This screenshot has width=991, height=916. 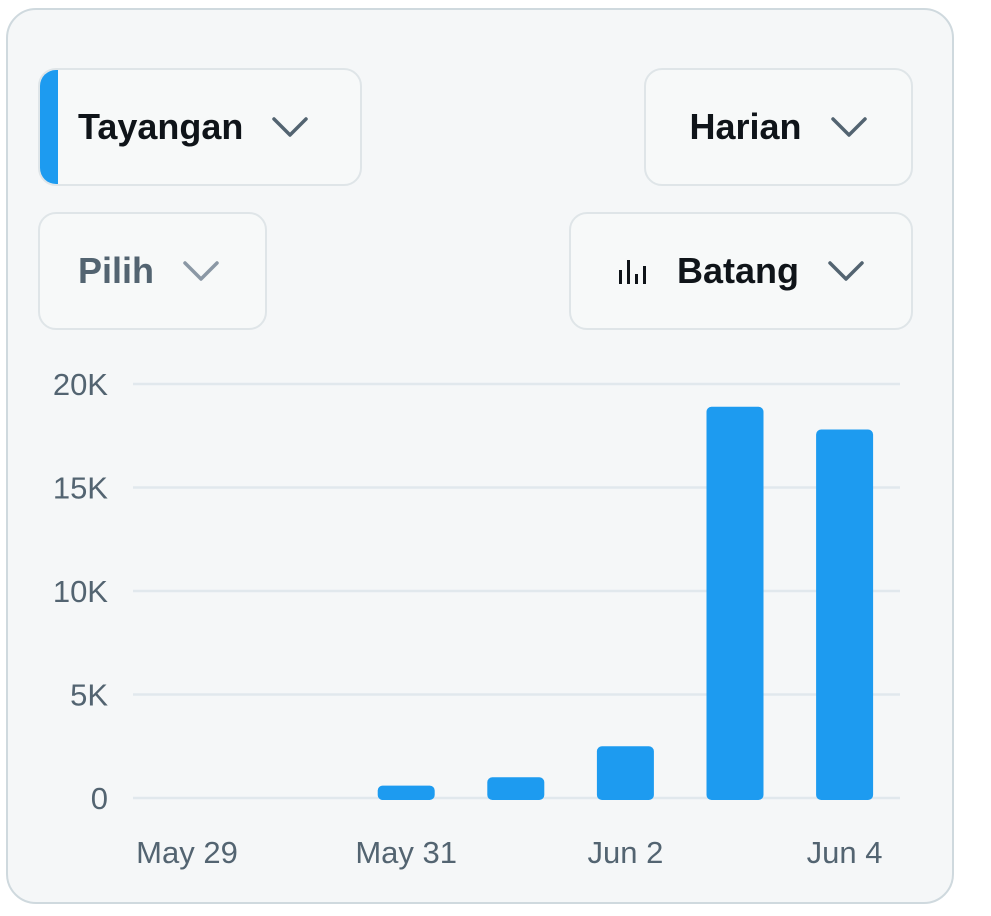 I want to click on period-dropdown: Harian, so click(x=778, y=127).